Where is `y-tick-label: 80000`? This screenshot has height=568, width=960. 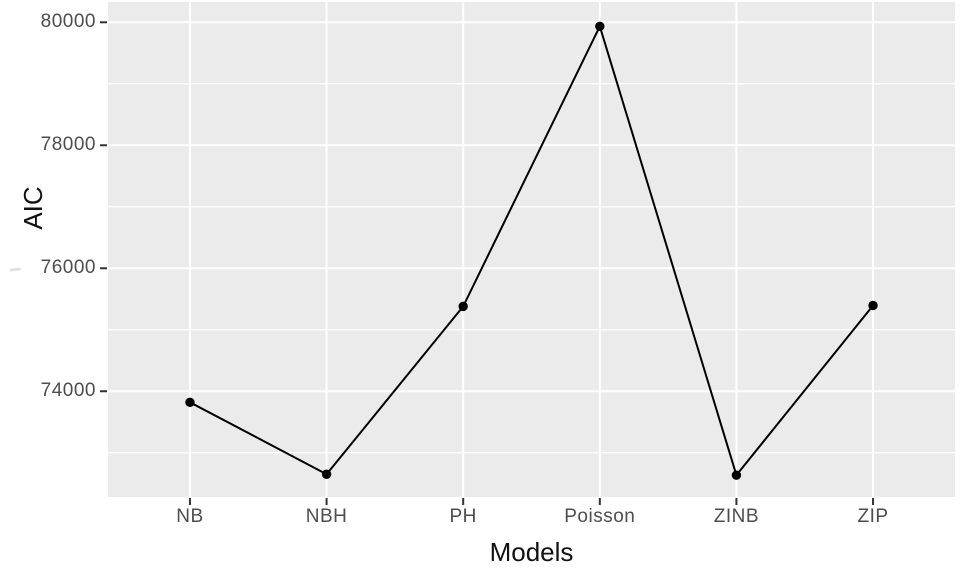 y-tick-label: 80000 is located at coordinates (68, 22).